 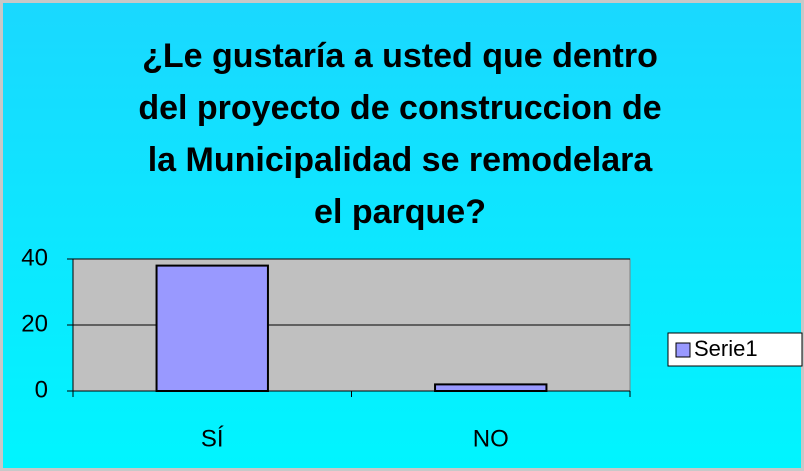 I want to click on y-tick-label: 20, so click(x=34, y=323).